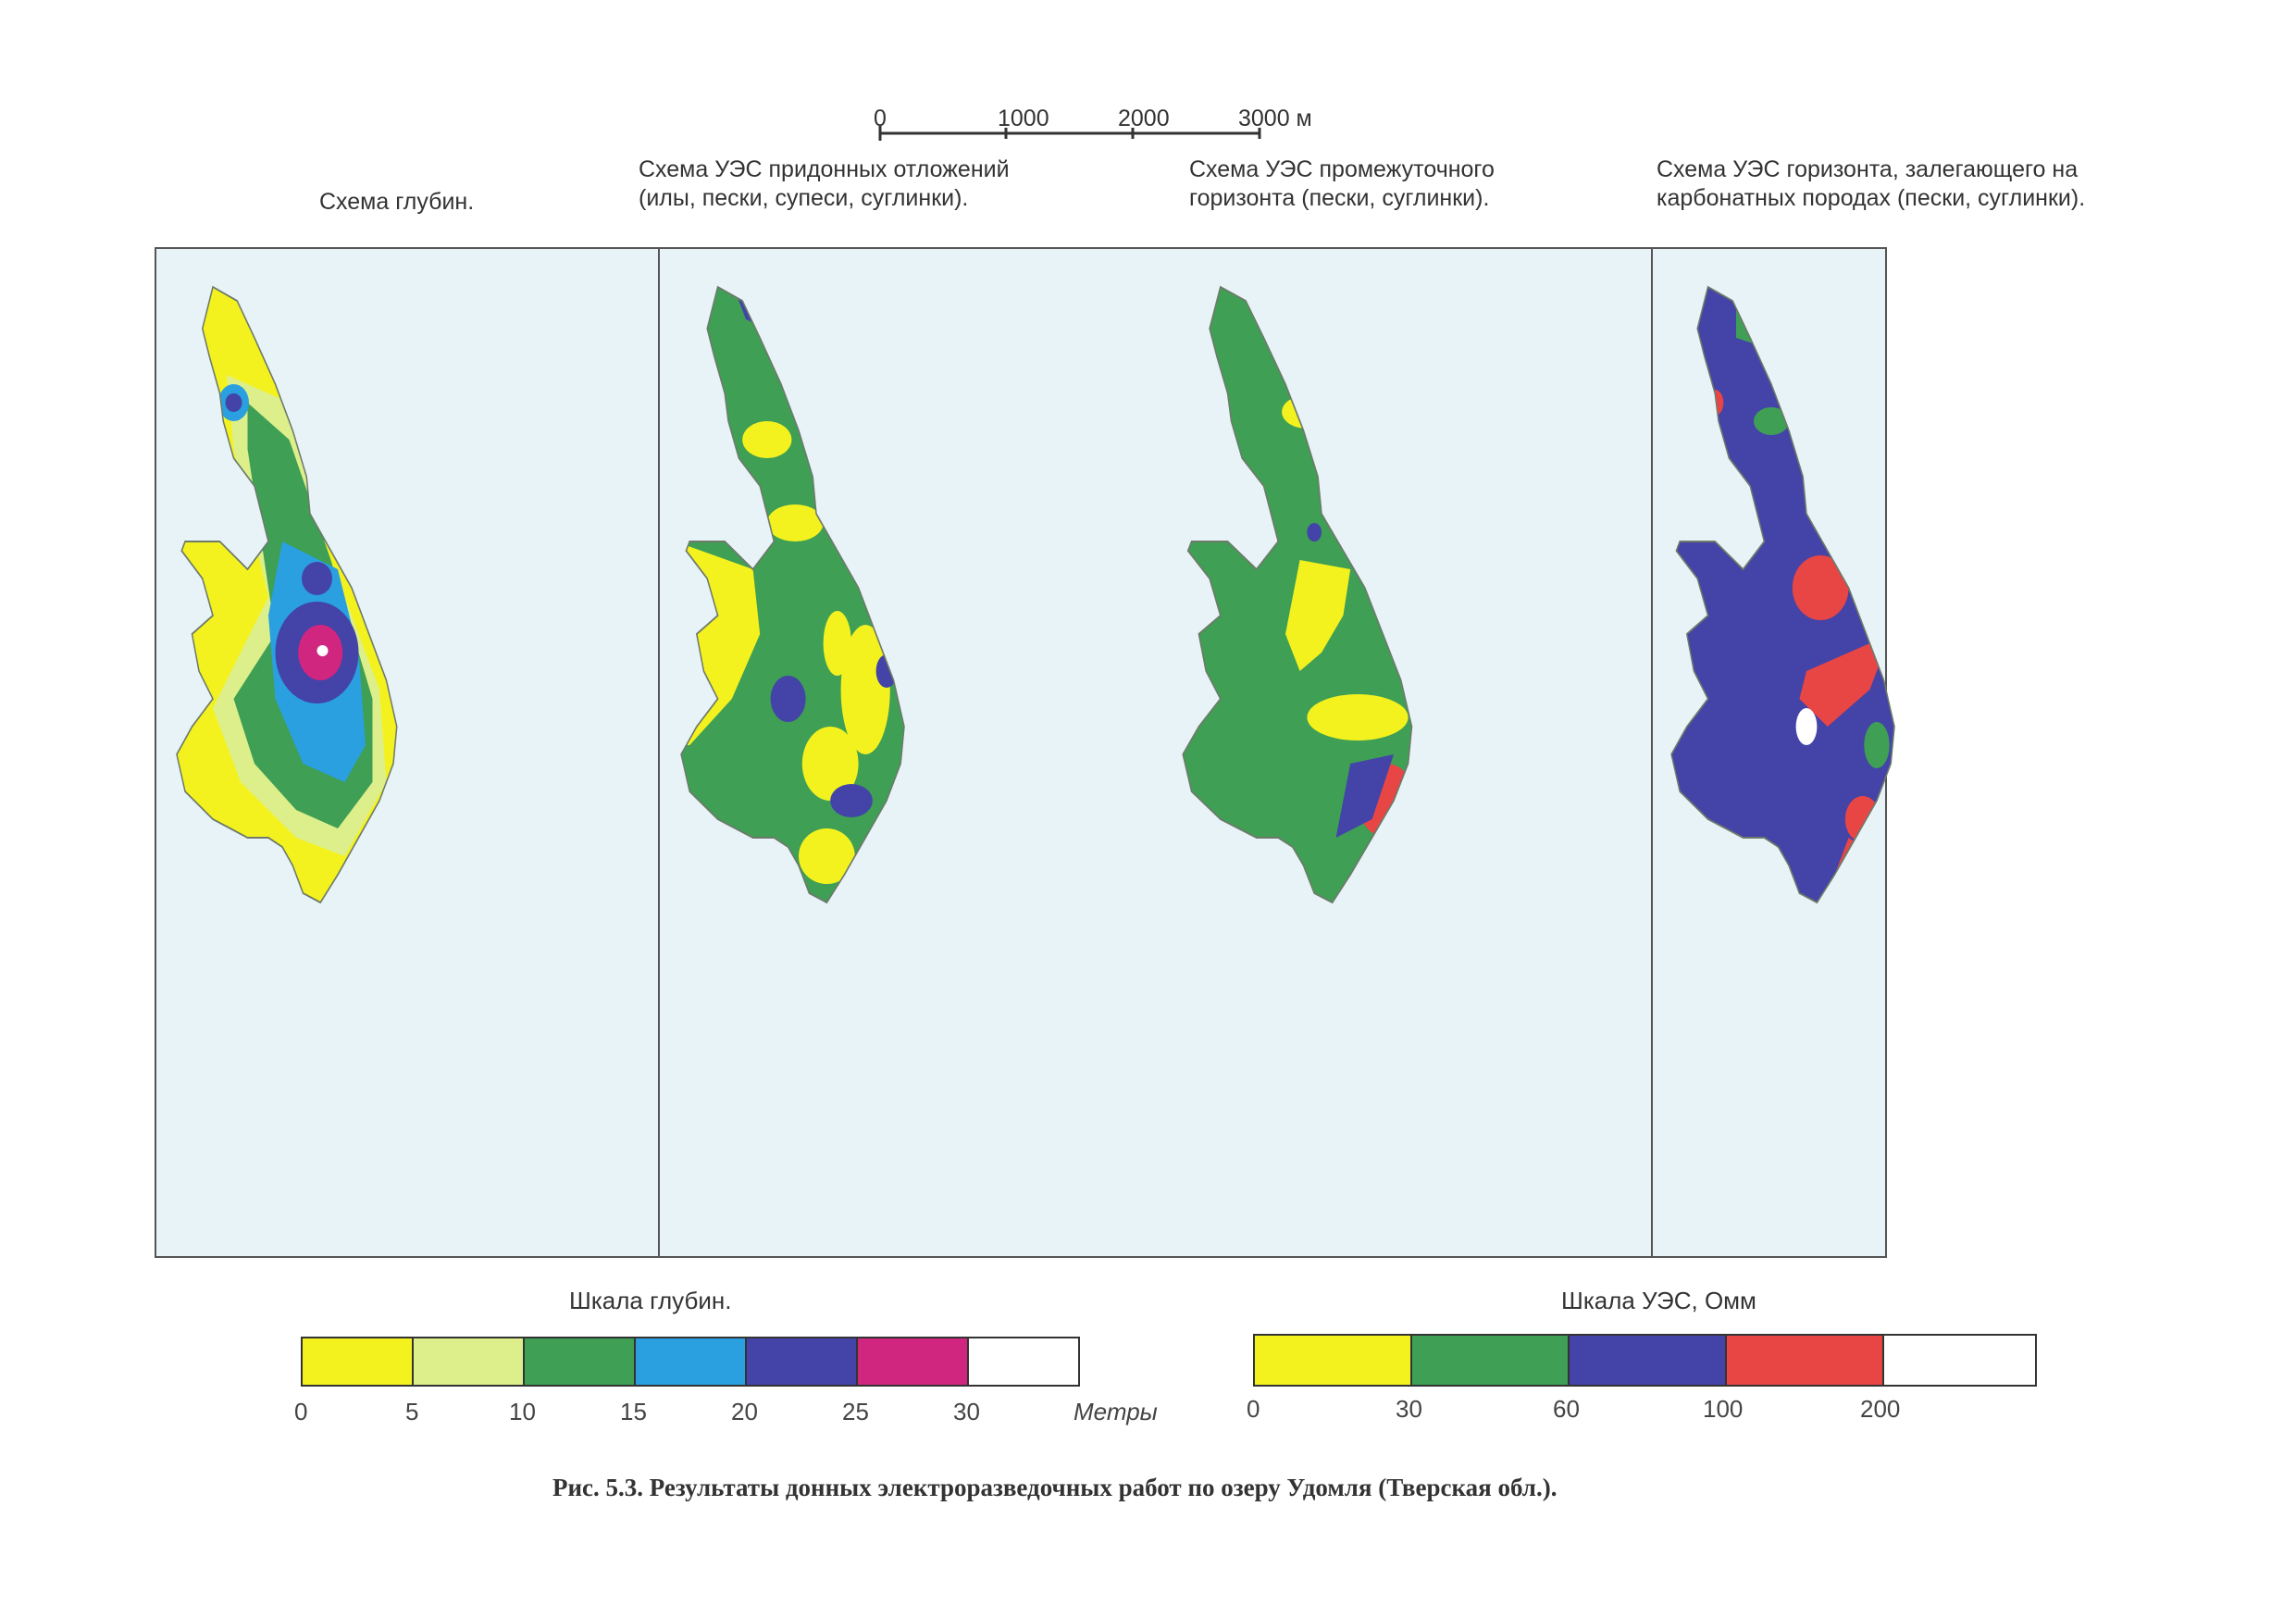 This screenshot has height=1618, width=2296. I want to click on panel-title-line: Схема глубин., so click(397, 202).